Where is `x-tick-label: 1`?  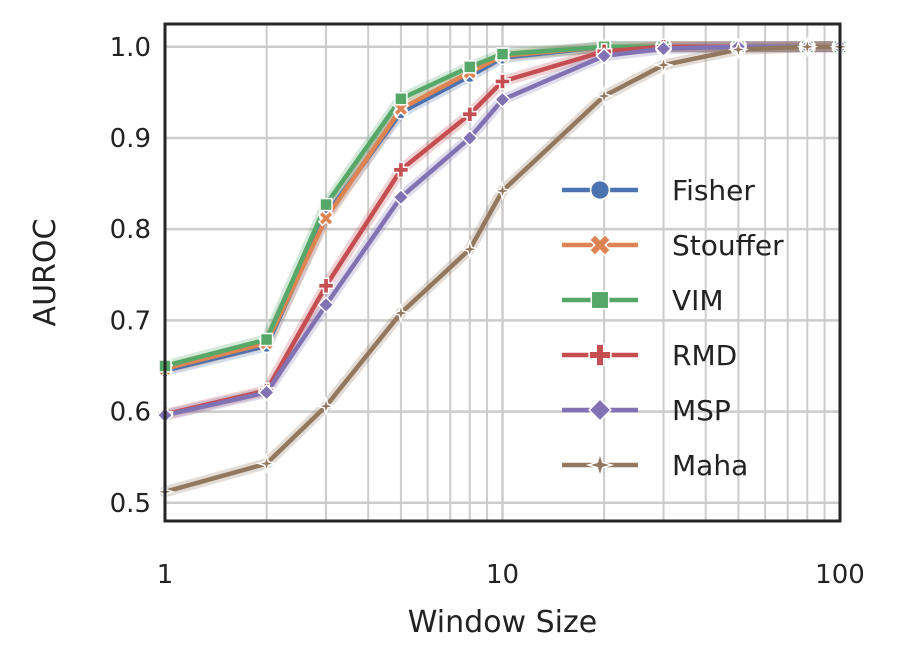 x-tick-label: 1 is located at coordinates (165, 575).